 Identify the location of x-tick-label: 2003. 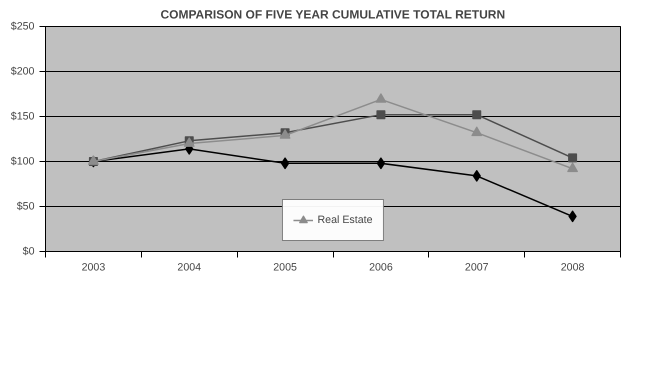
(94, 268).